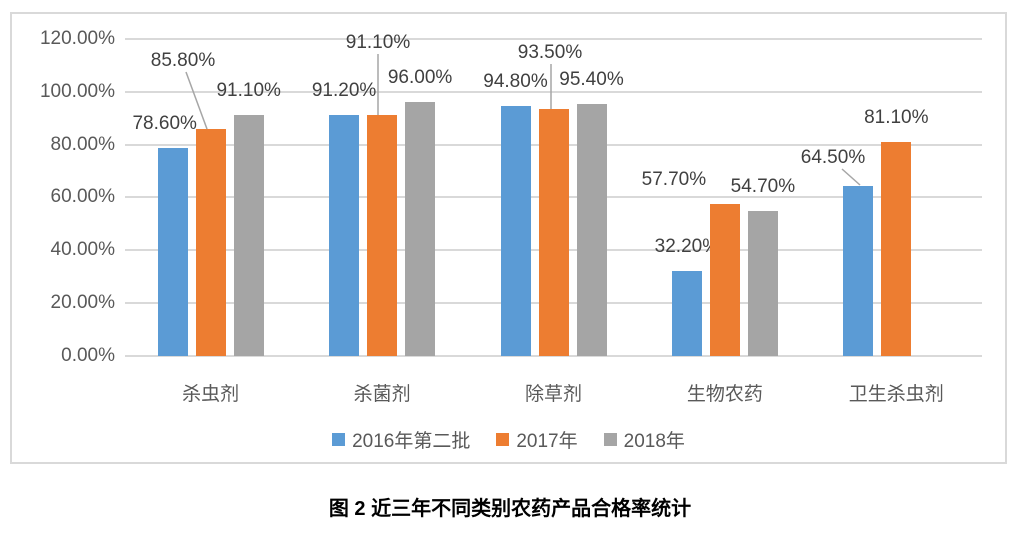 This screenshot has width=1020, height=539. I want to click on label-leader-line, so click(851, 177).